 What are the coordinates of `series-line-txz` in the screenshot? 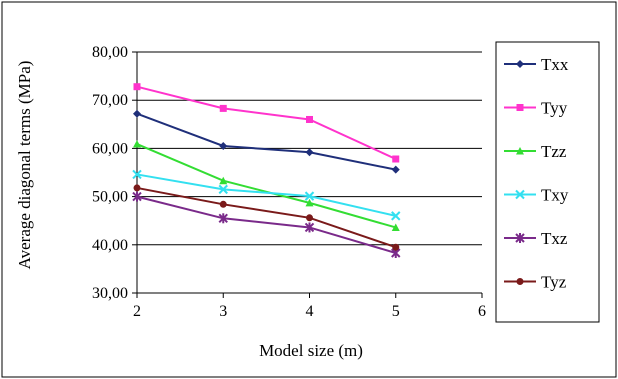 It's located at (266, 224).